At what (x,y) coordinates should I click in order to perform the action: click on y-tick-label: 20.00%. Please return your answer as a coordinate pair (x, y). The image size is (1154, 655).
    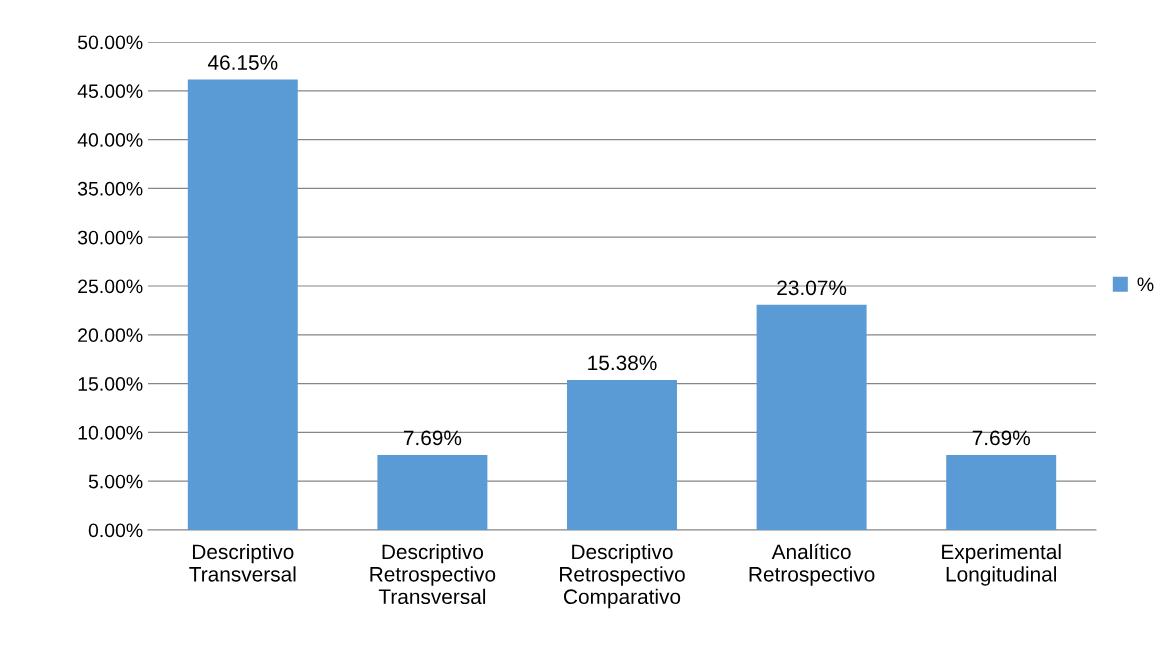
    Looking at the image, I should click on (110, 335).